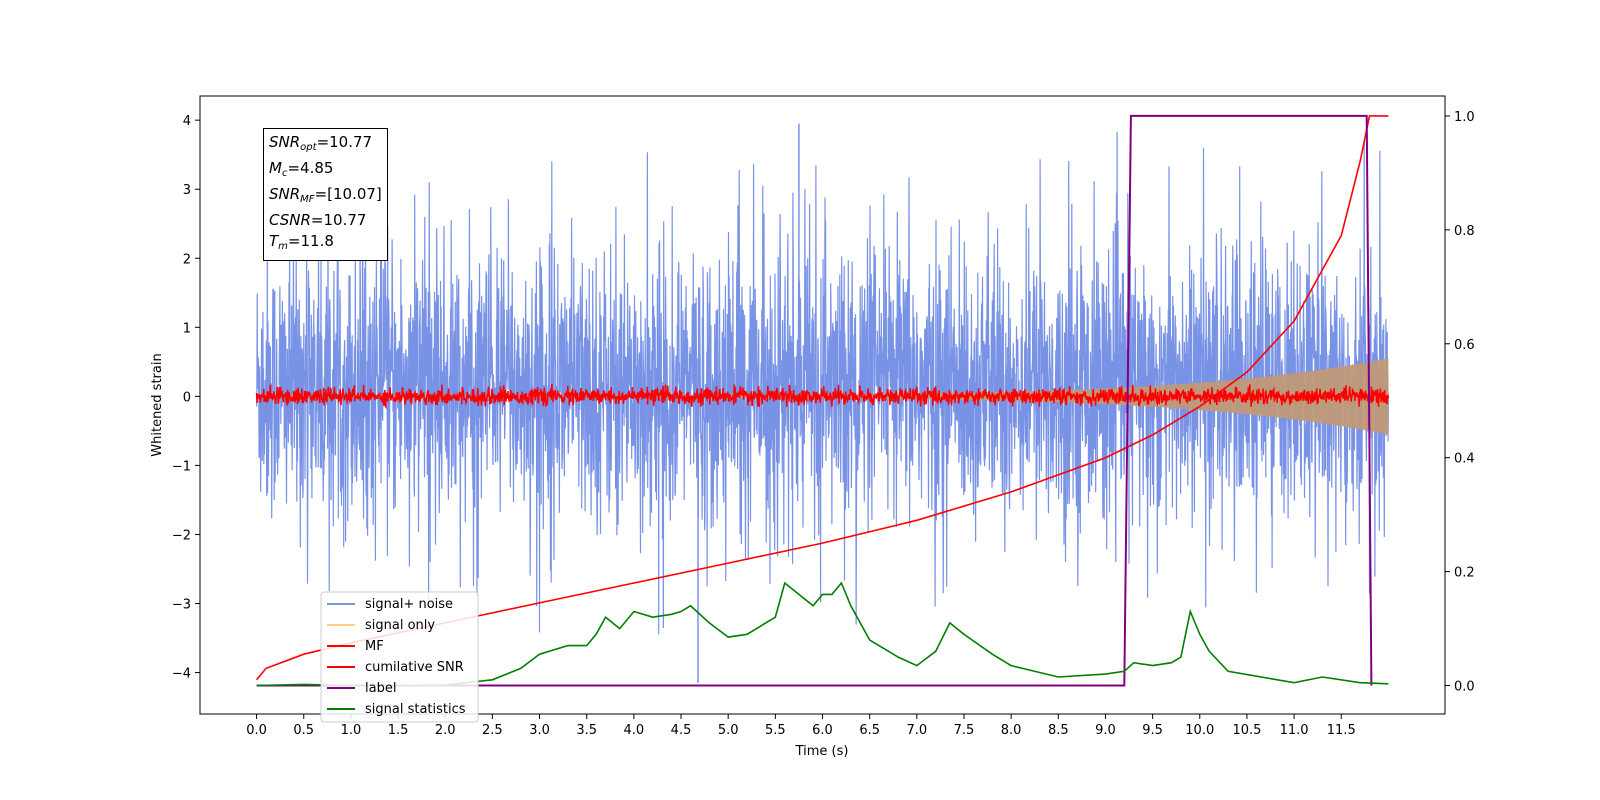  I want to click on tm-symbol: T, so click(274, 241).